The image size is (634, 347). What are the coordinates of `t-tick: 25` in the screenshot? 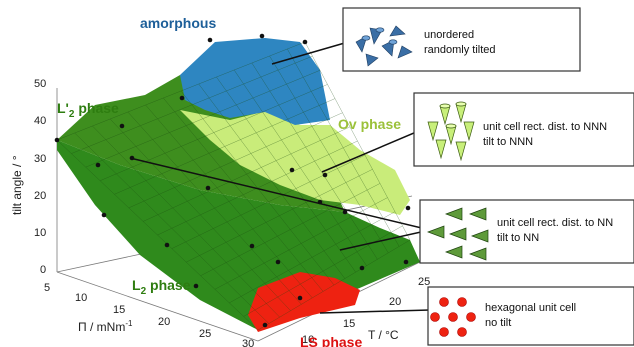 It's located at (424, 282).